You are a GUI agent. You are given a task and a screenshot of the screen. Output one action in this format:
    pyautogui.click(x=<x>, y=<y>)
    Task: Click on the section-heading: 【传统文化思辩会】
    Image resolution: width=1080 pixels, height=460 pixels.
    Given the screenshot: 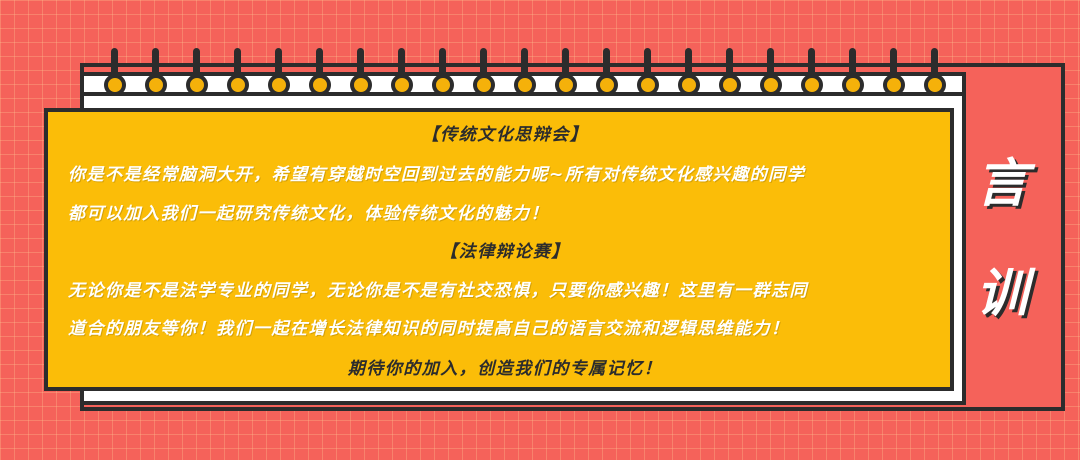 What is the action you would take?
    pyautogui.click(x=505, y=135)
    